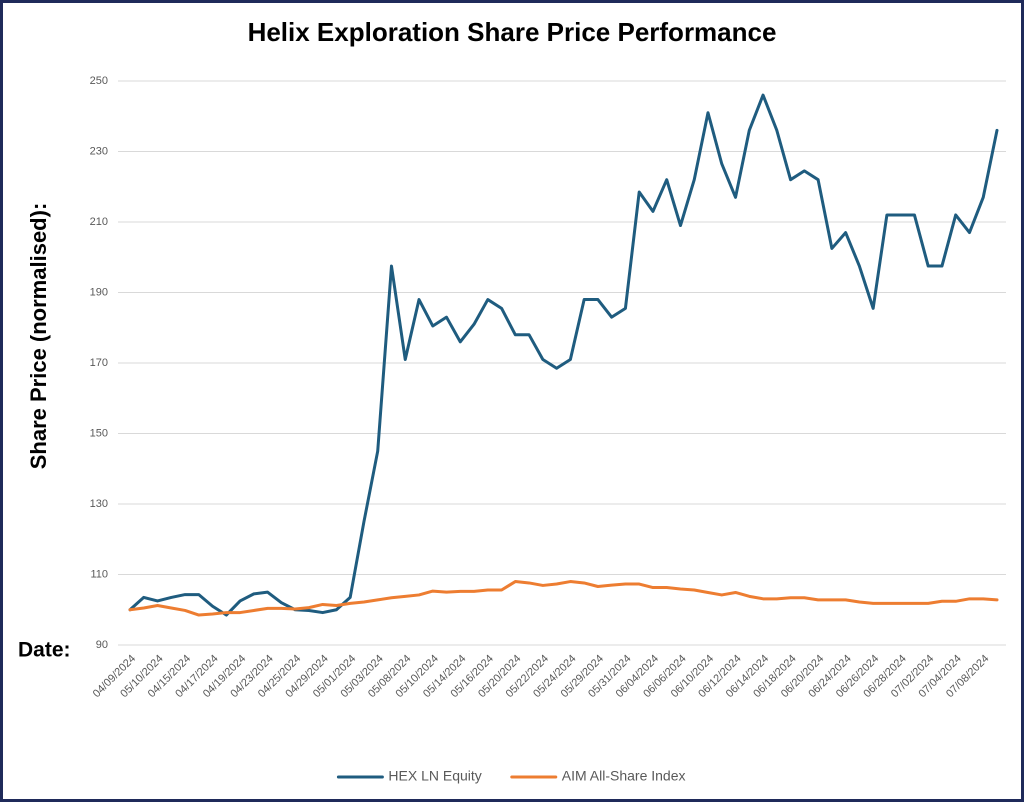  What do you see at coordinates (99, 363) in the screenshot?
I see `y-tick-label: 170` at bounding box center [99, 363].